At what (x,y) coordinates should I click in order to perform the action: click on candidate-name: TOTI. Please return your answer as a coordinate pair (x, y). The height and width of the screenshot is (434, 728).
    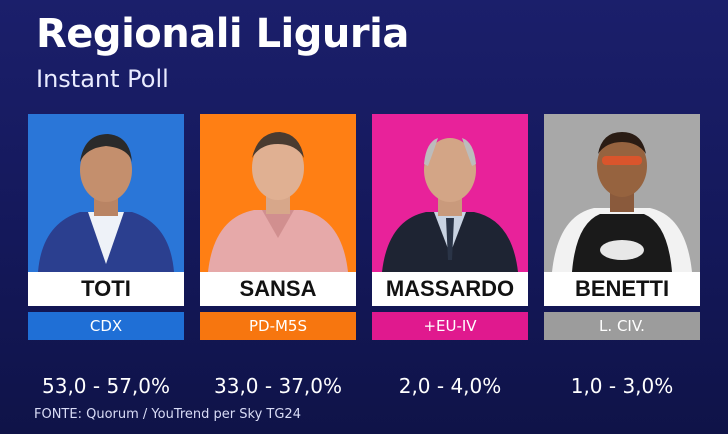
    Looking at the image, I should click on (106, 289).